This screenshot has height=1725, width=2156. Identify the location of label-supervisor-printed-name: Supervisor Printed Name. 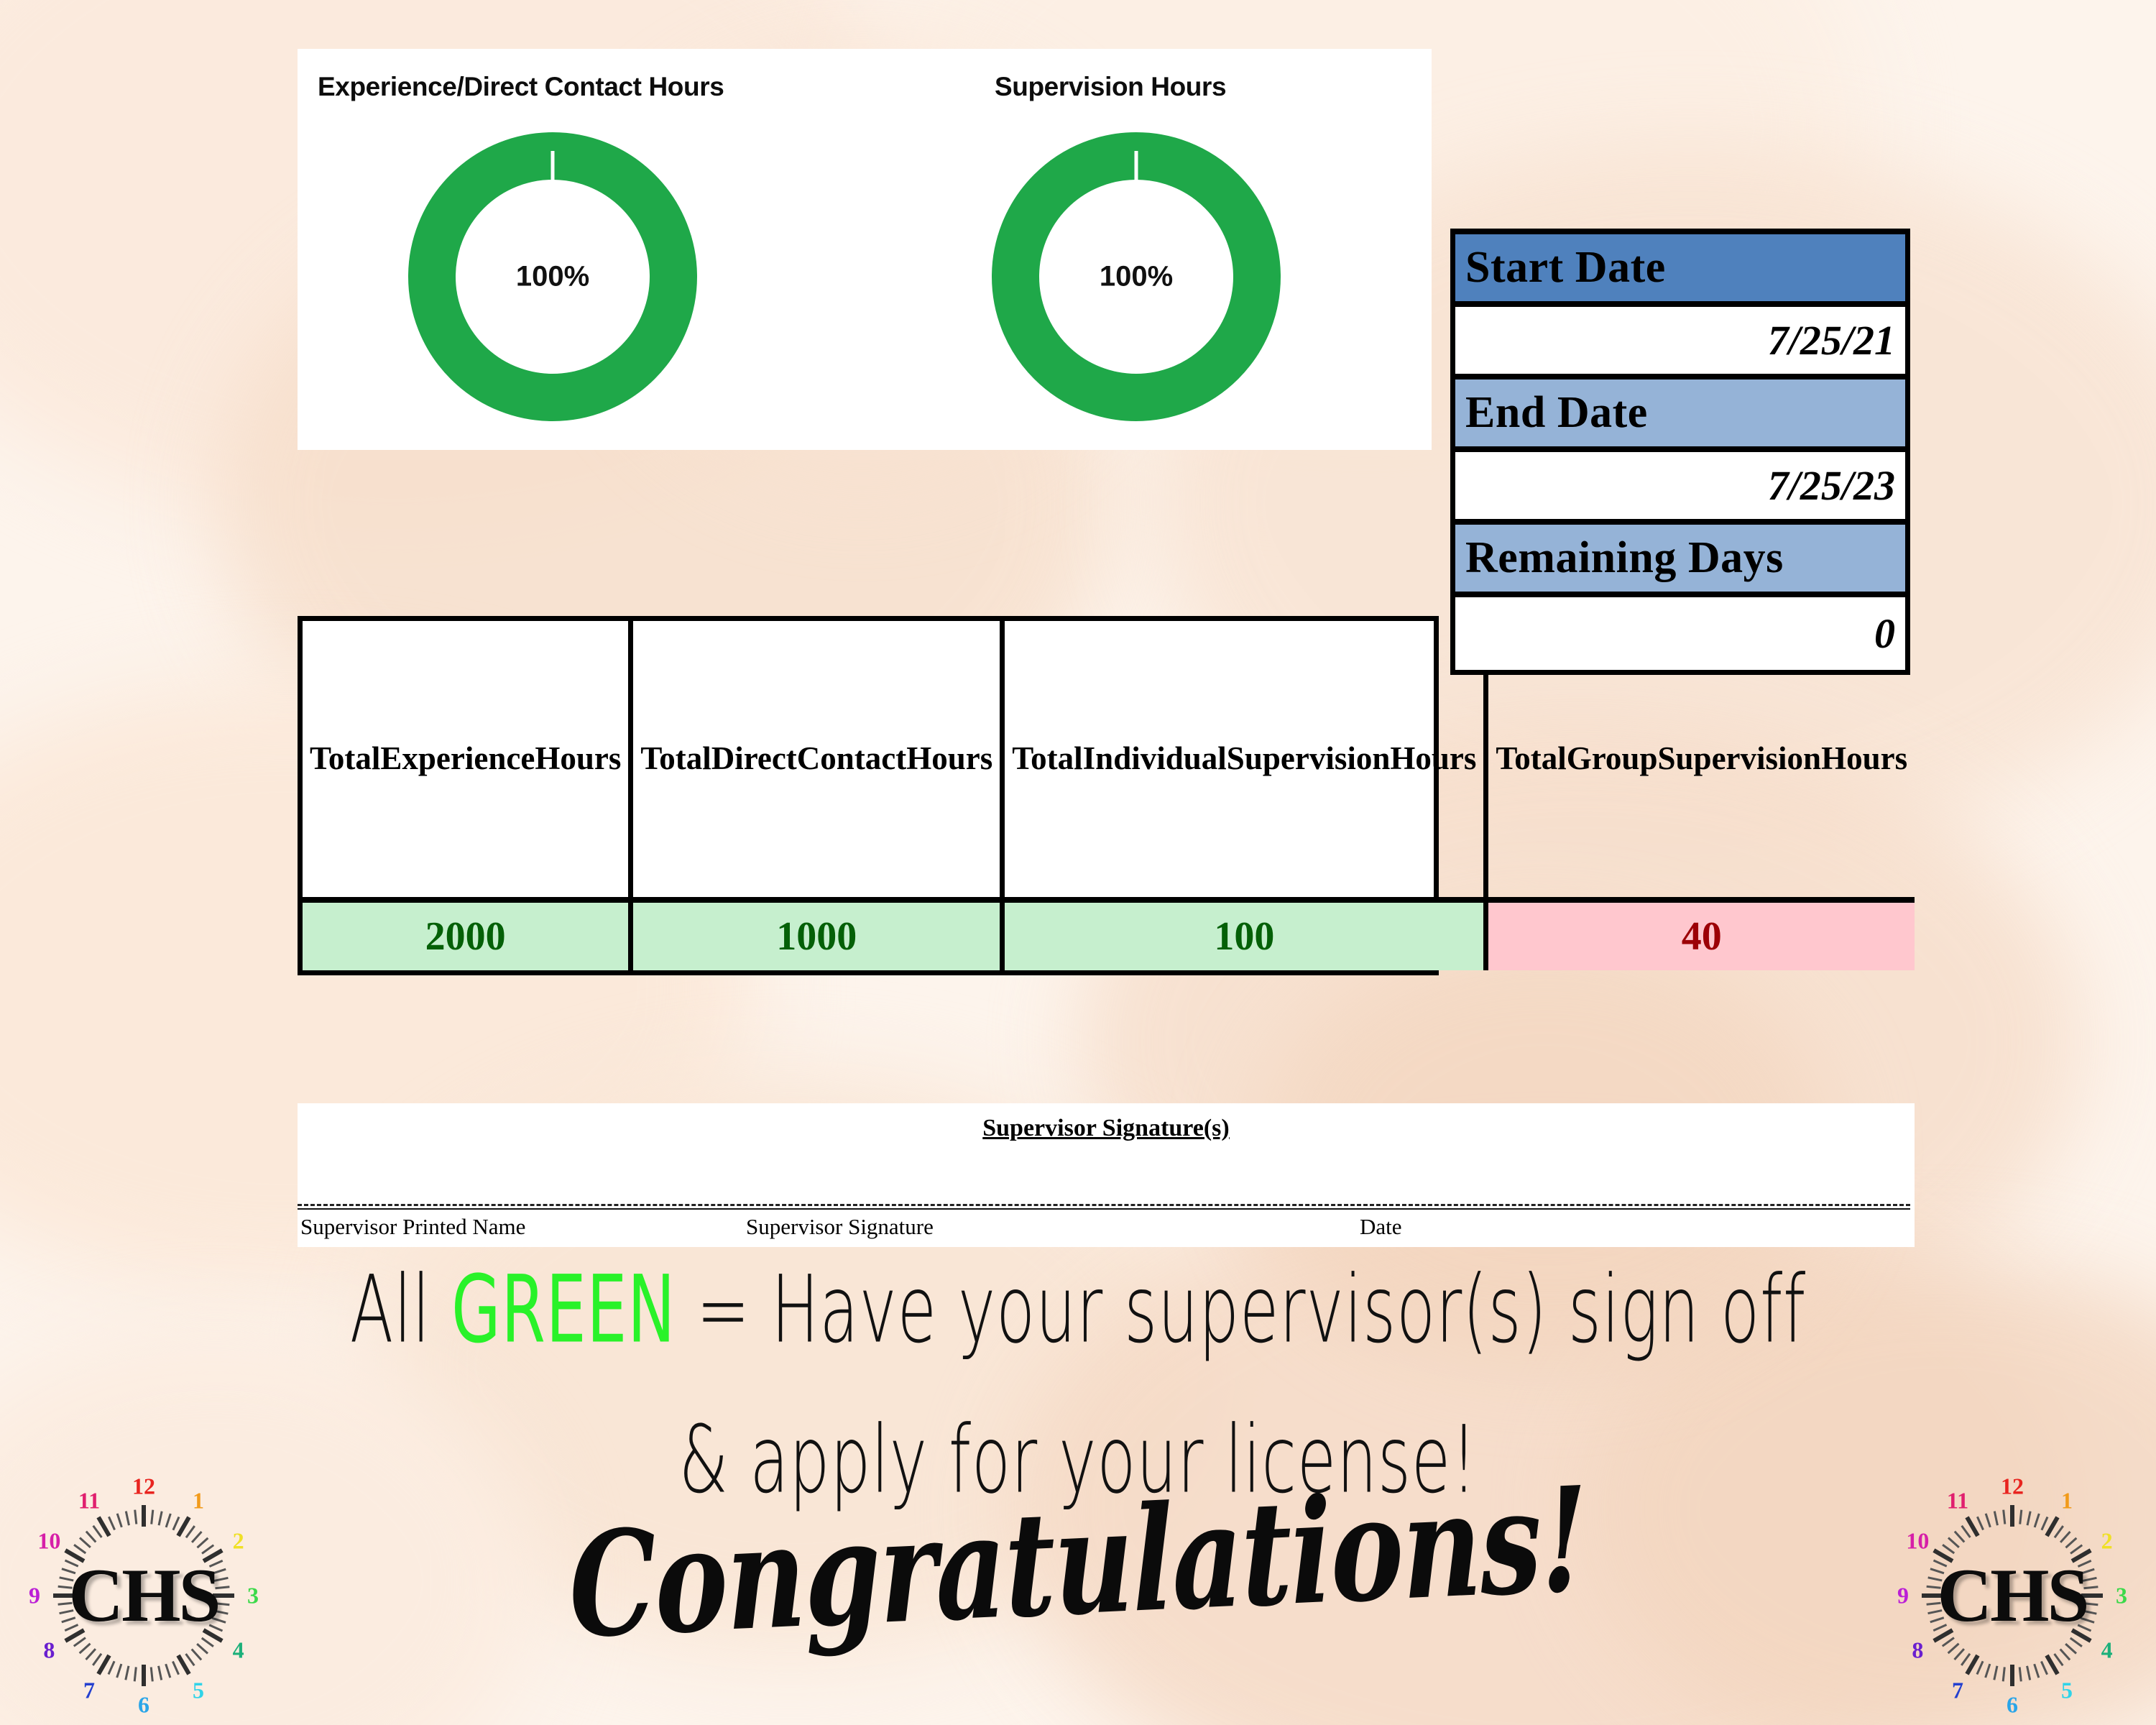
(413, 1226).